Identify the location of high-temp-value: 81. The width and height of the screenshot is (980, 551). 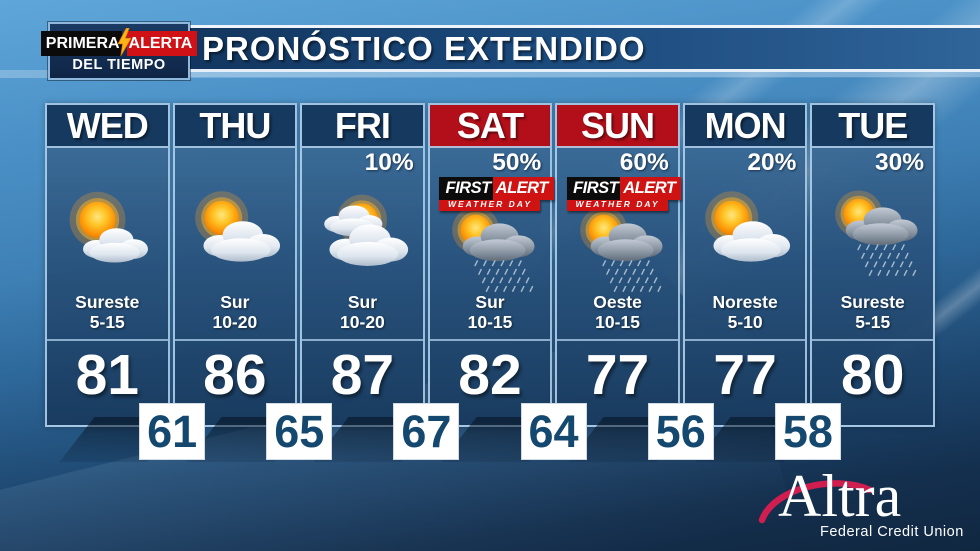
(107, 382).